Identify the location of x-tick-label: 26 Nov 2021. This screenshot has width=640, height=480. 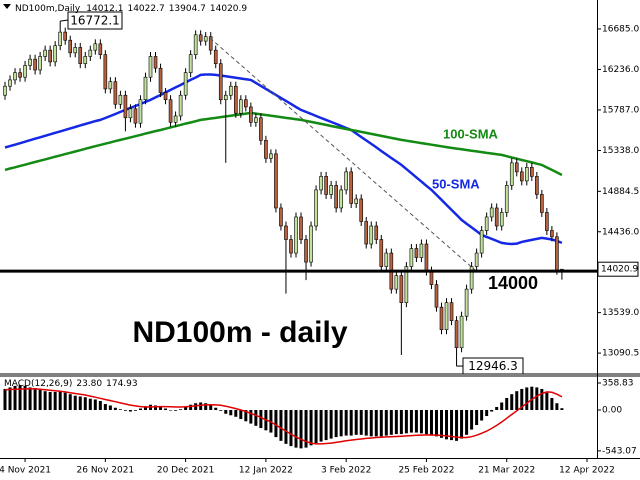
(106, 471).